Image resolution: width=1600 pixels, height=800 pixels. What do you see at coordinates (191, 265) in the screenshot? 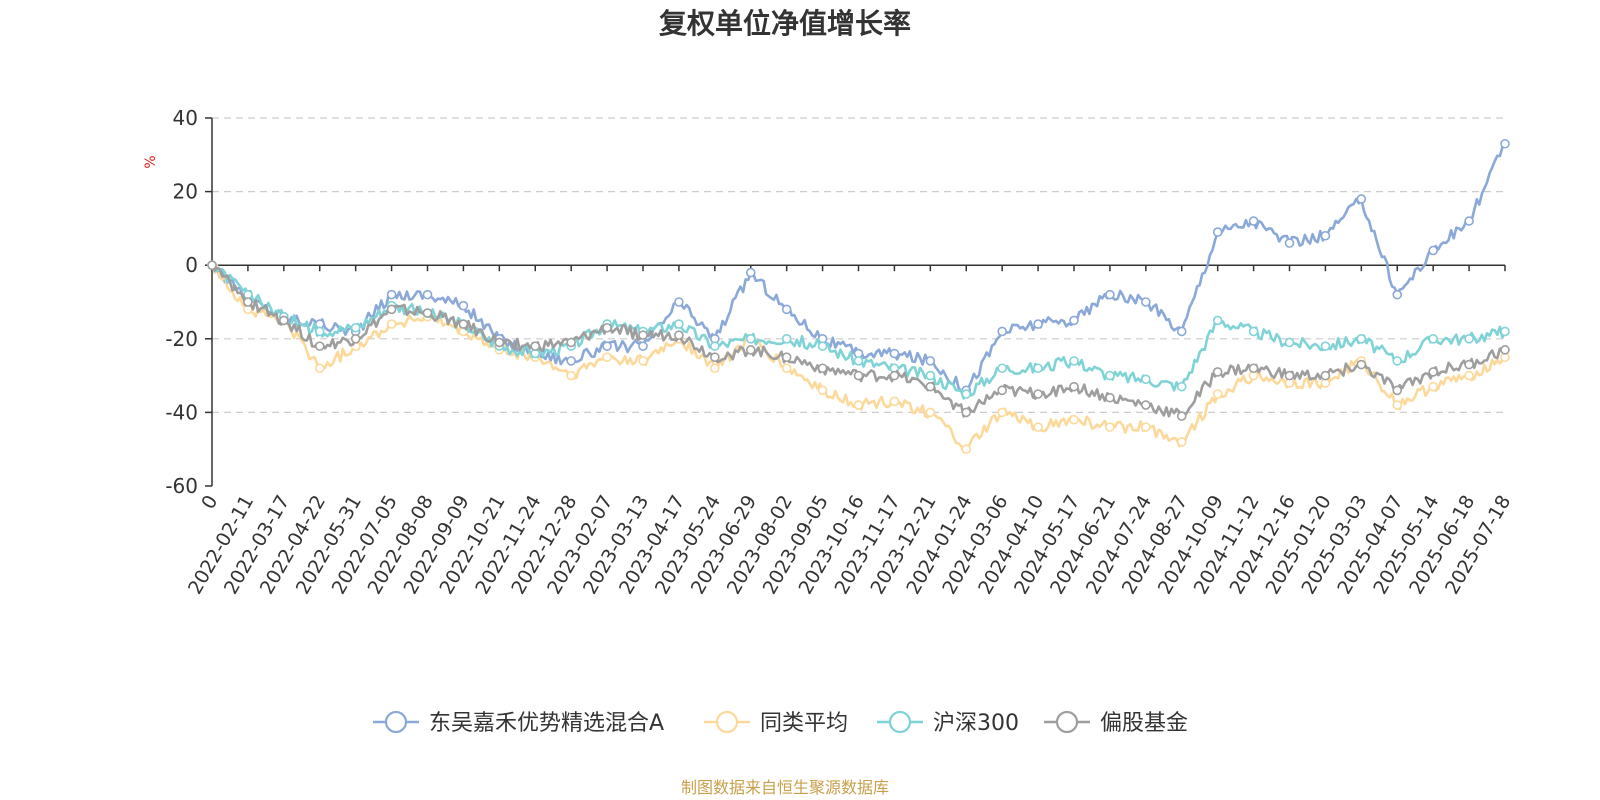
I see `y-tick-label: 0` at bounding box center [191, 265].